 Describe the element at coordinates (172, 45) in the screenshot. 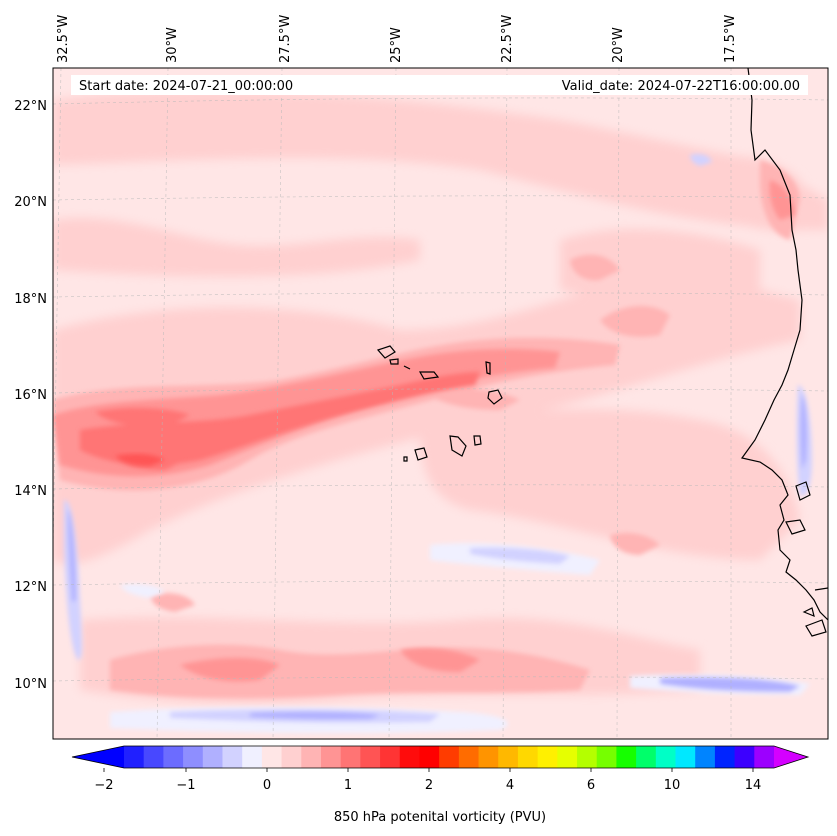

I see `lon-label: 30°W` at that location.